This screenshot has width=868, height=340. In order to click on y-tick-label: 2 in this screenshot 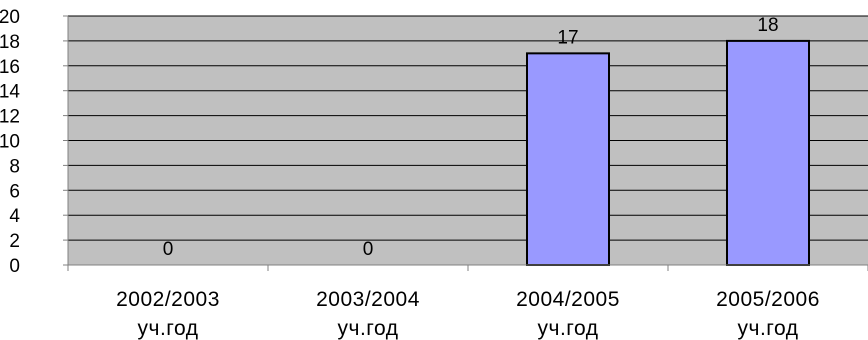, I will do `click(14, 241)`.